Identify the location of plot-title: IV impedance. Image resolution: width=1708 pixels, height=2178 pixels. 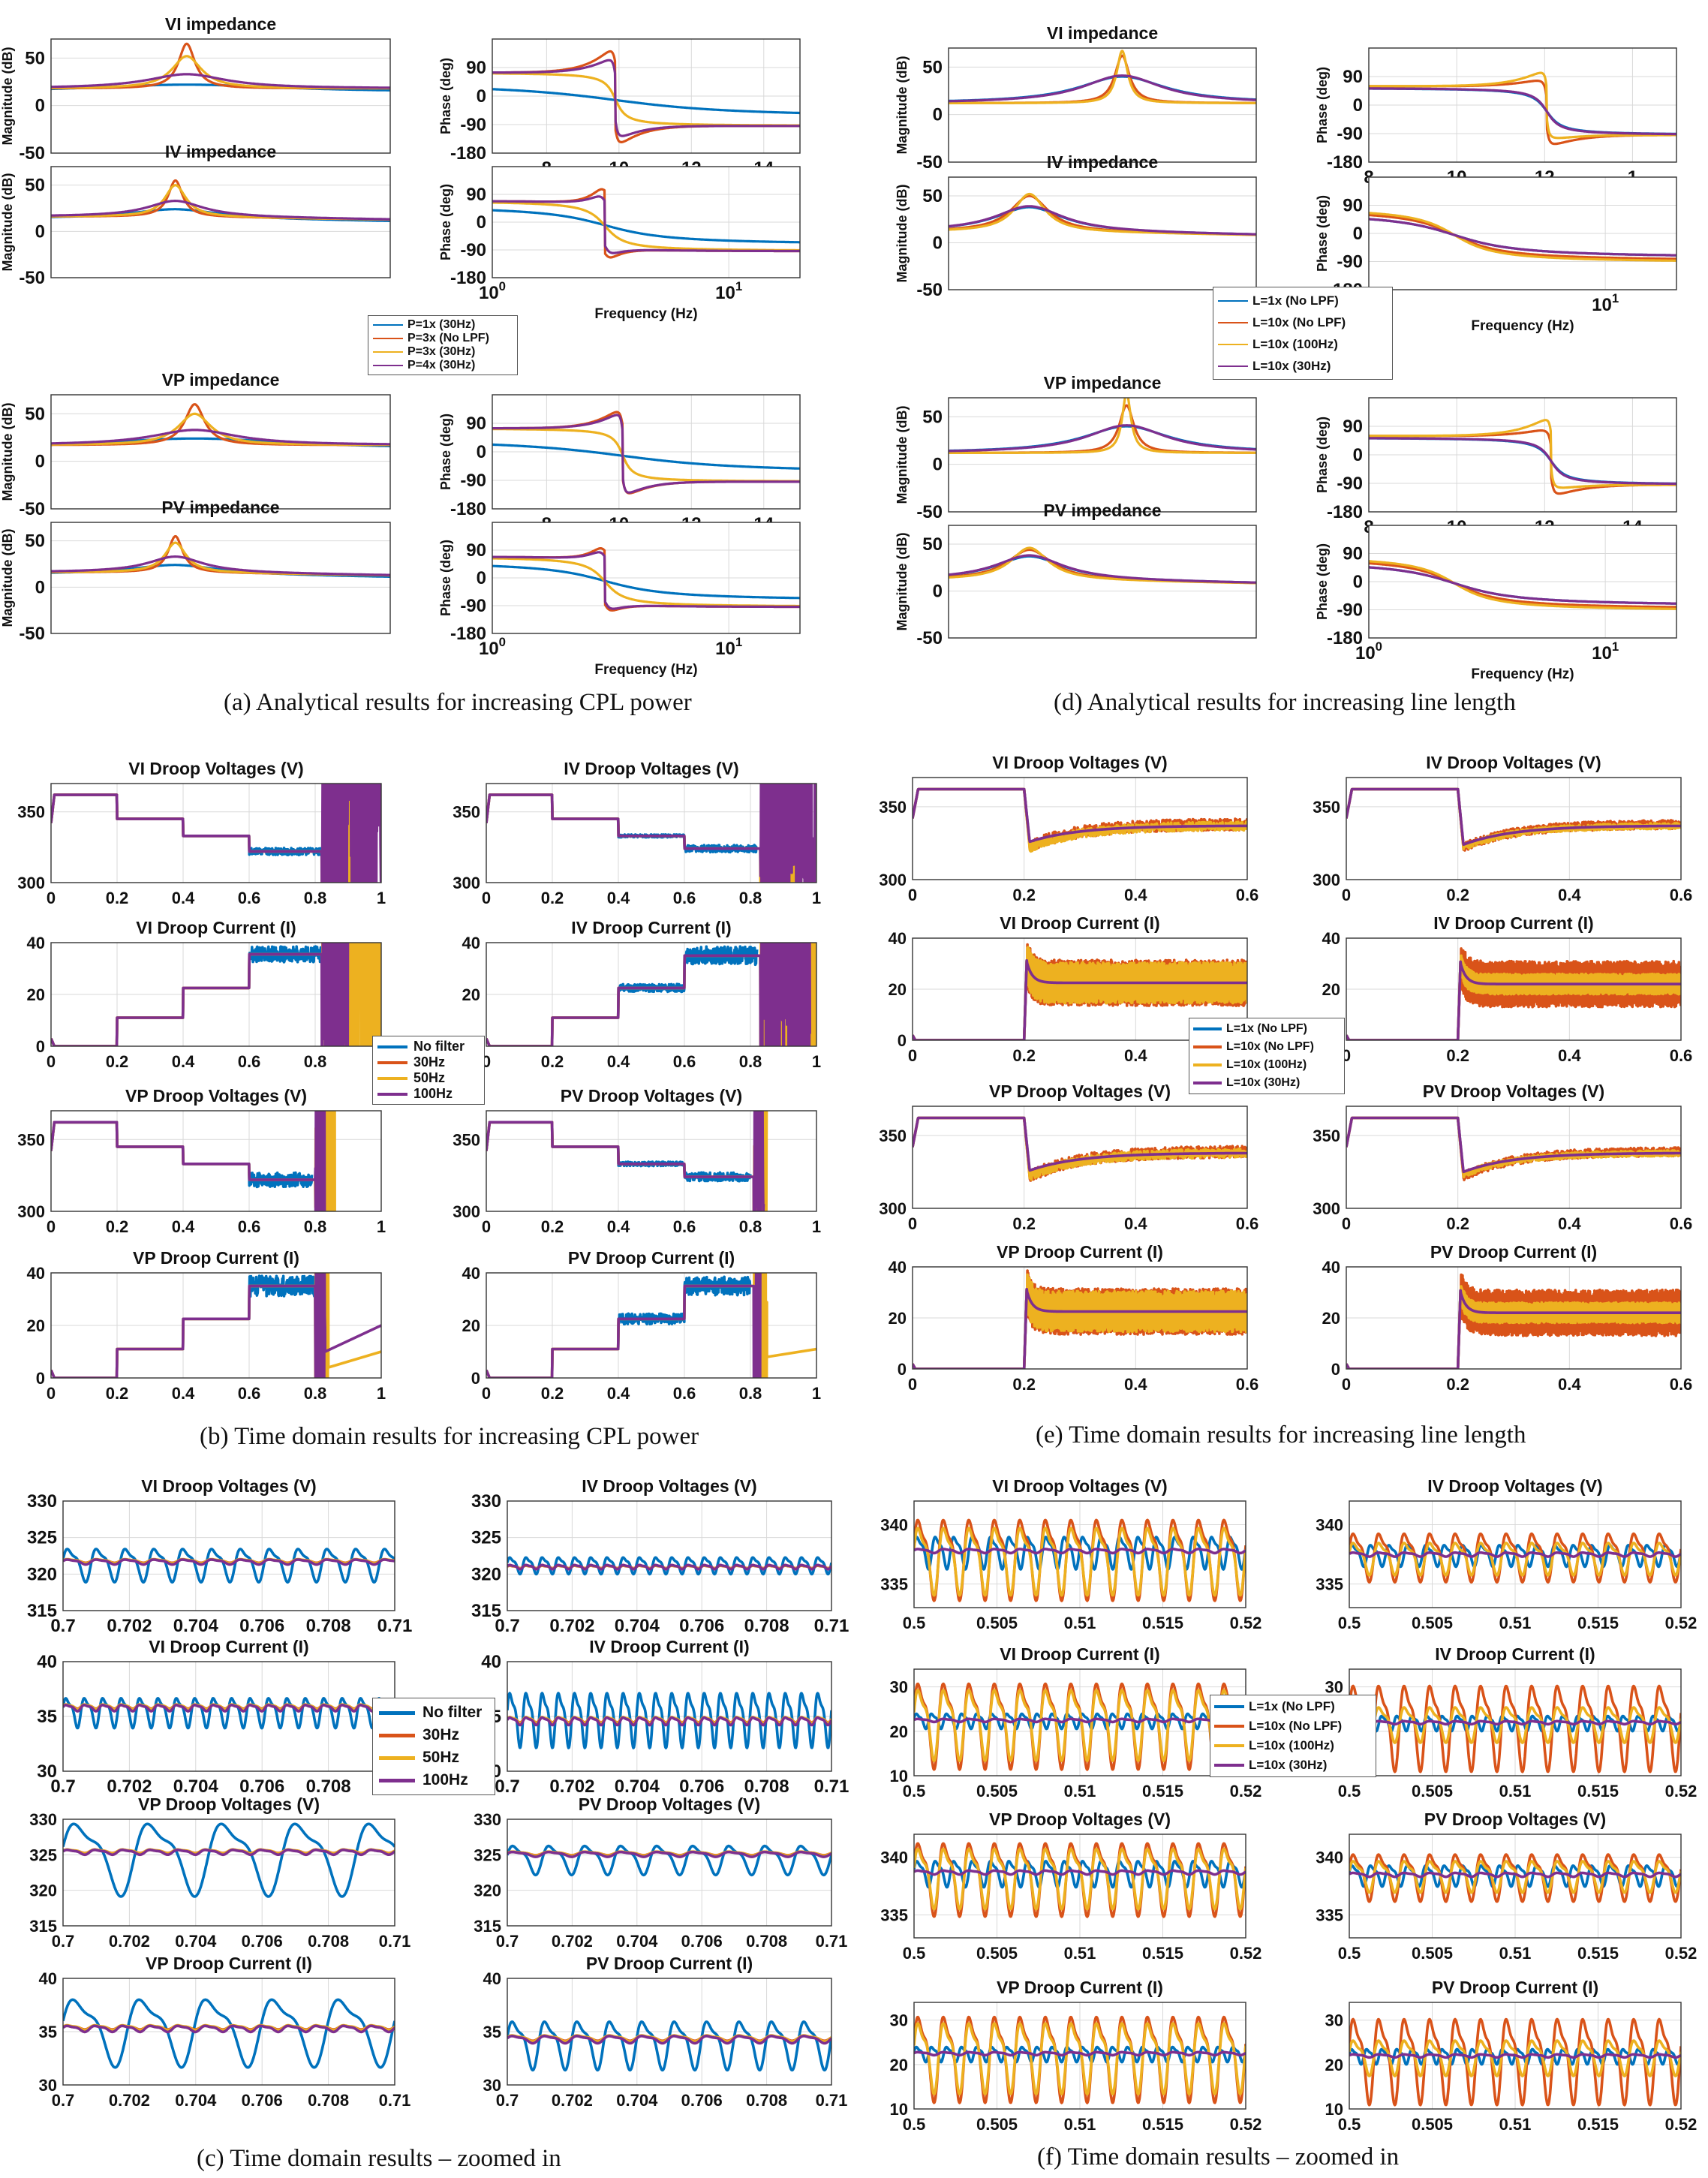
(220, 151).